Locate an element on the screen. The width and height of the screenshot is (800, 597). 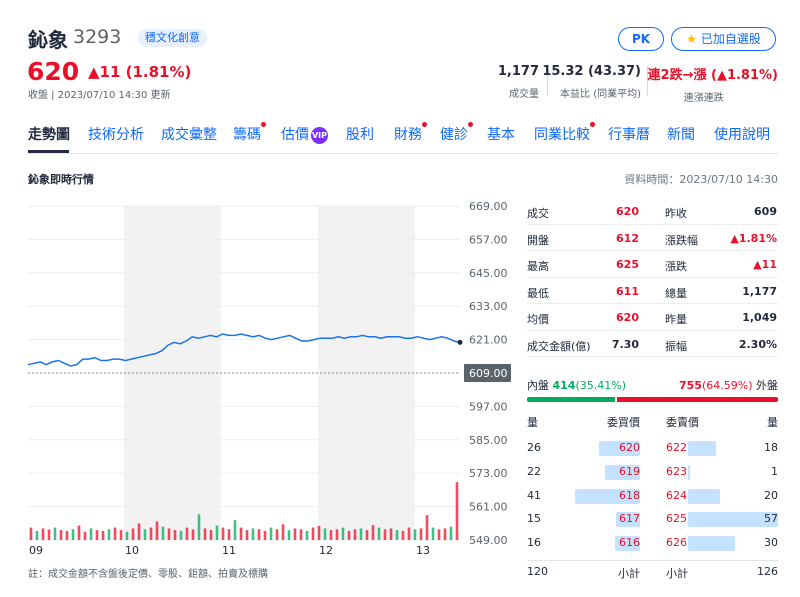
reference-label: 609.00 is located at coordinates (488, 373).